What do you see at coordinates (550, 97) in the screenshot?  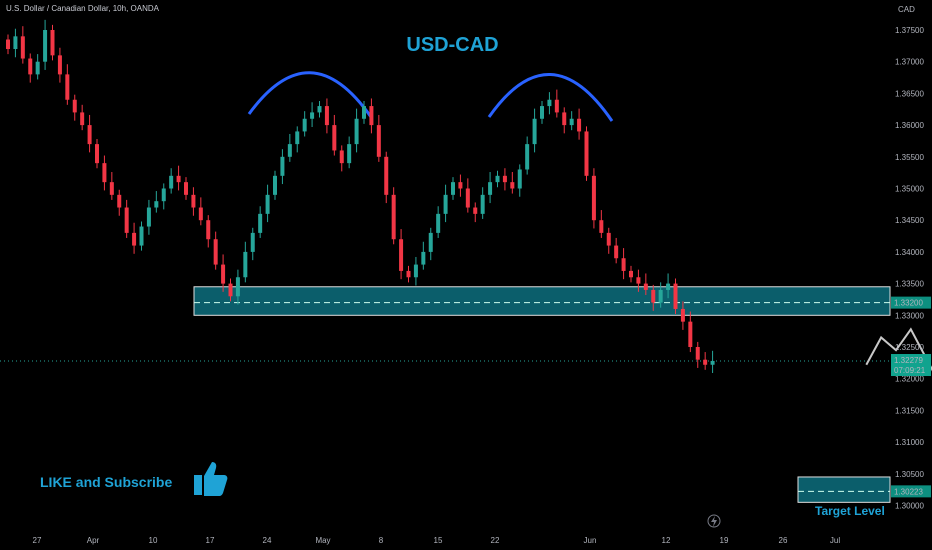 I see `right-top-arc` at bounding box center [550, 97].